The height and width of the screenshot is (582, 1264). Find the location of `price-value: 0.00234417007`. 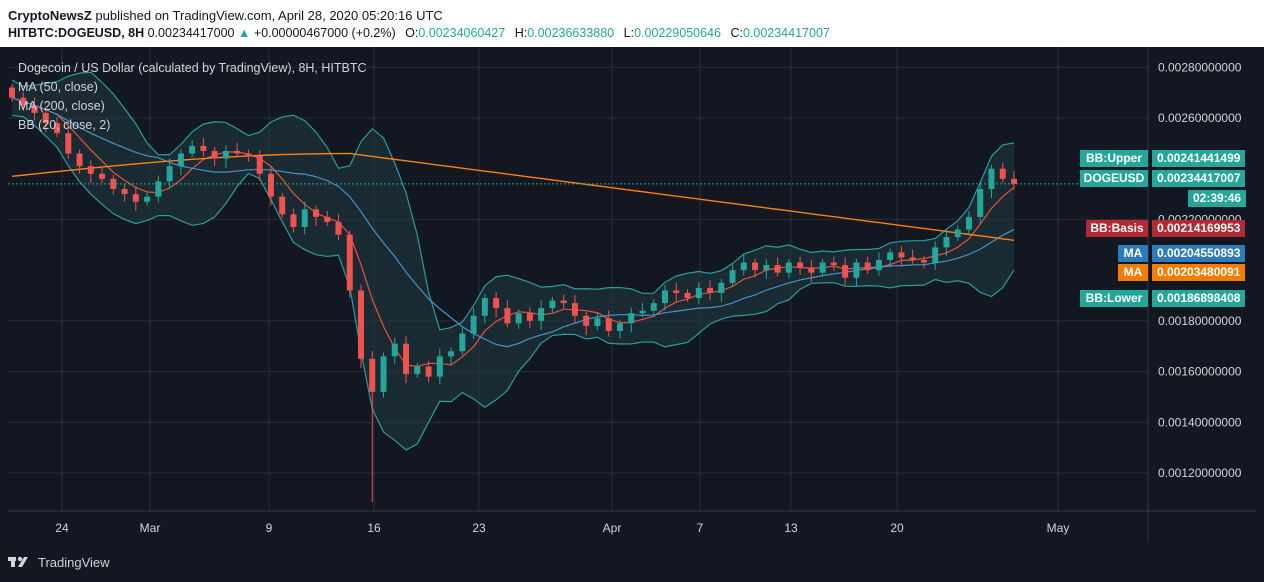

price-value: 0.00234417007 is located at coordinates (1199, 178).